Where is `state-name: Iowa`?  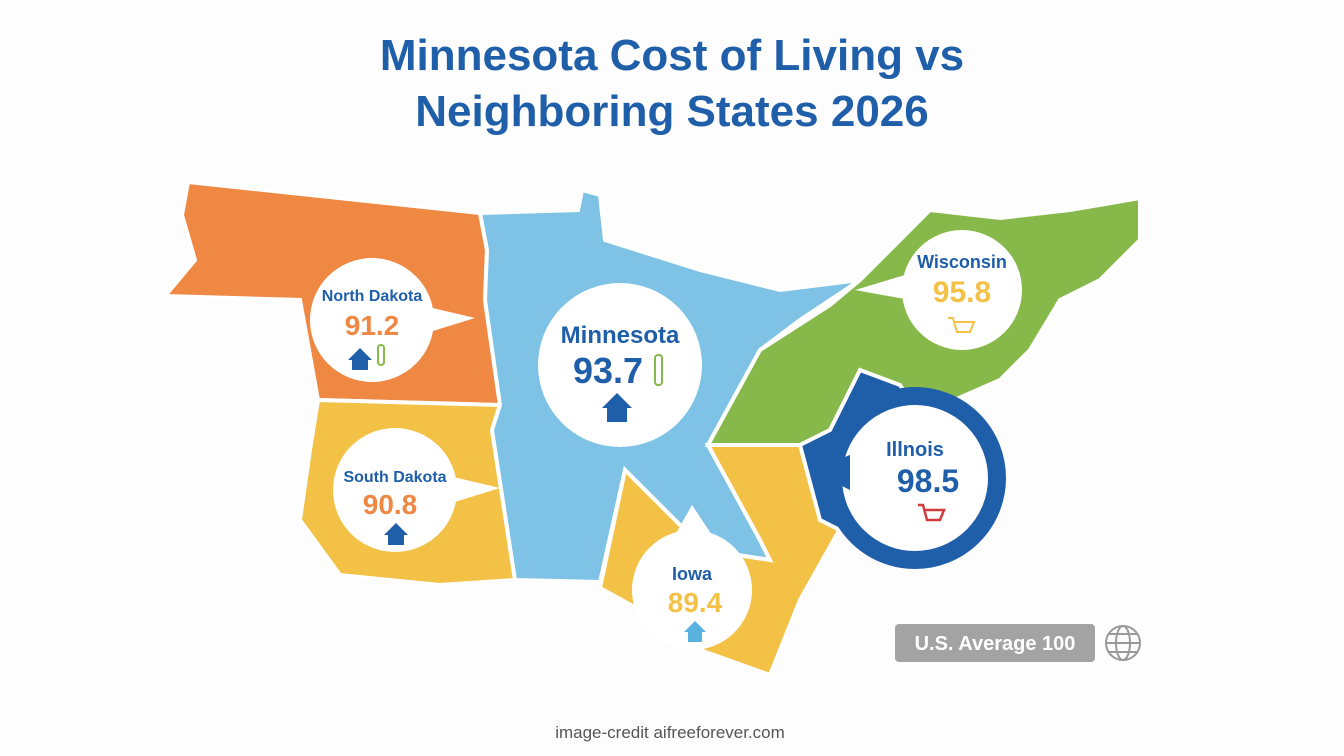
state-name: Iowa is located at coordinates (692, 574).